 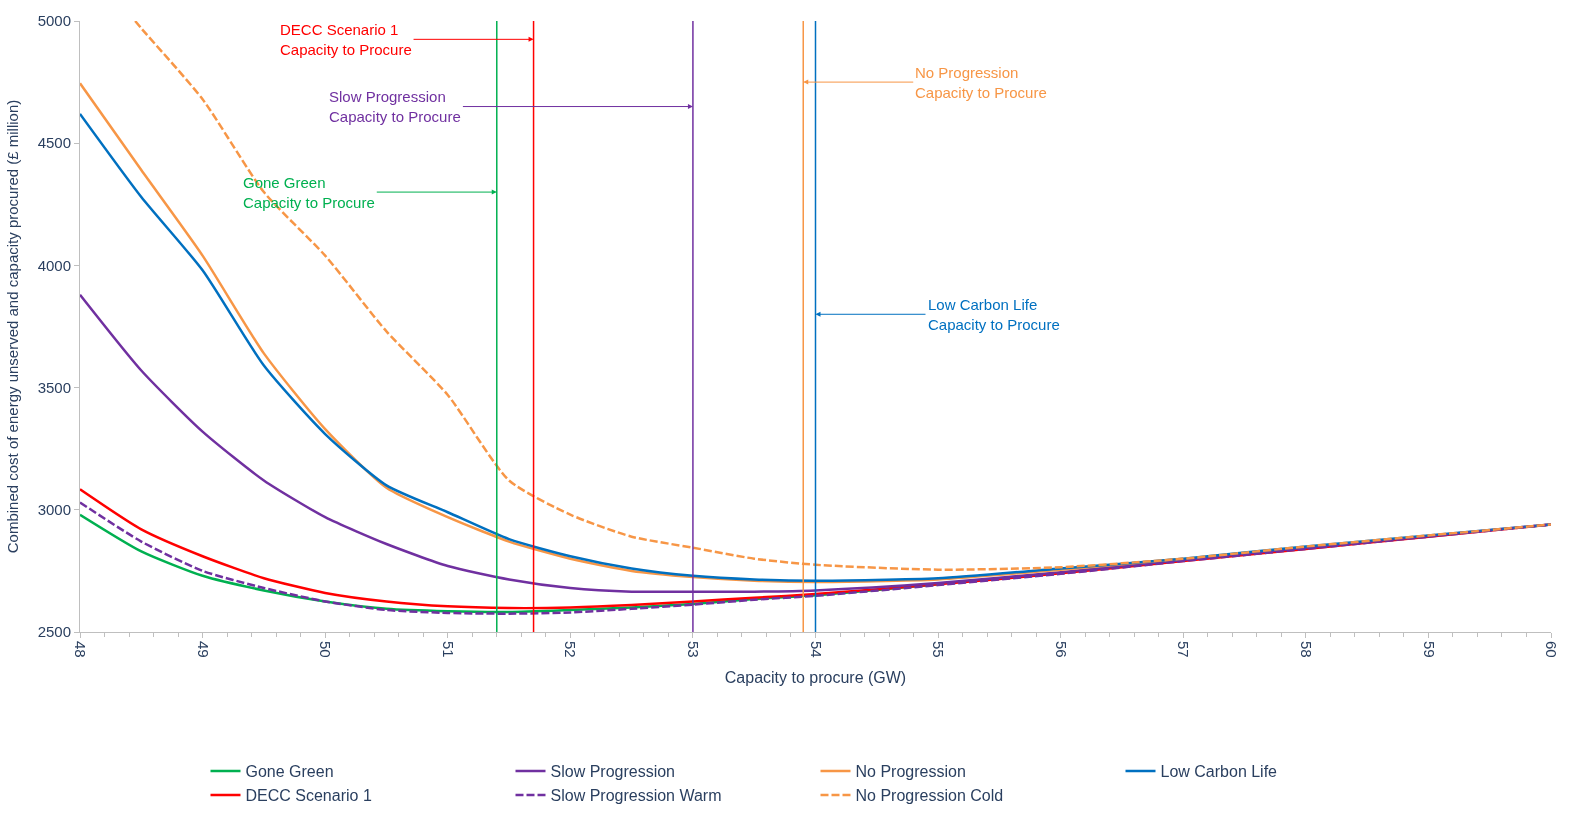 What do you see at coordinates (326, 649) in the screenshot?
I see `x-tick-label: 50` at bounding box center [326, 649].